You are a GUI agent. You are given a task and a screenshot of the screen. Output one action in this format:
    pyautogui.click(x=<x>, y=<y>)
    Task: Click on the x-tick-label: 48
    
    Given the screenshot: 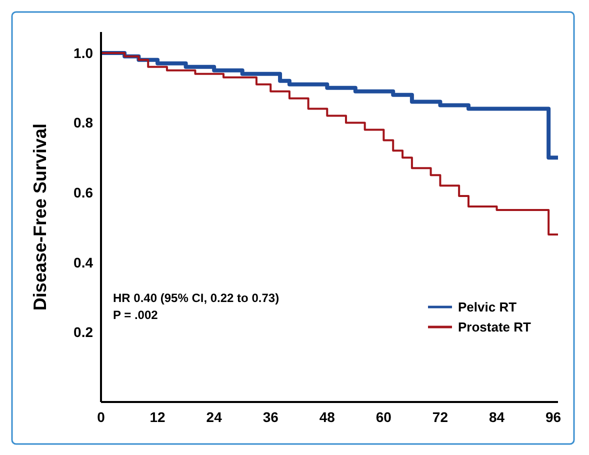 What is the action you would take?
    pyautogui.click(x=327, y=417)
    